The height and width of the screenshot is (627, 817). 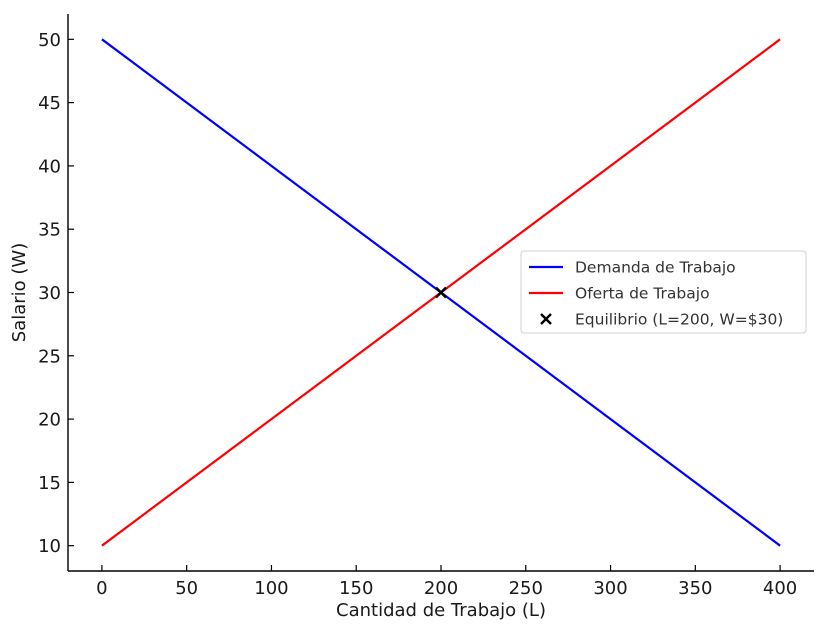 What do you see at coordinates (655, 268) in the screenshot?
I see `legend-label: Demanda de Trabajo` at bounding box center [655, 268].